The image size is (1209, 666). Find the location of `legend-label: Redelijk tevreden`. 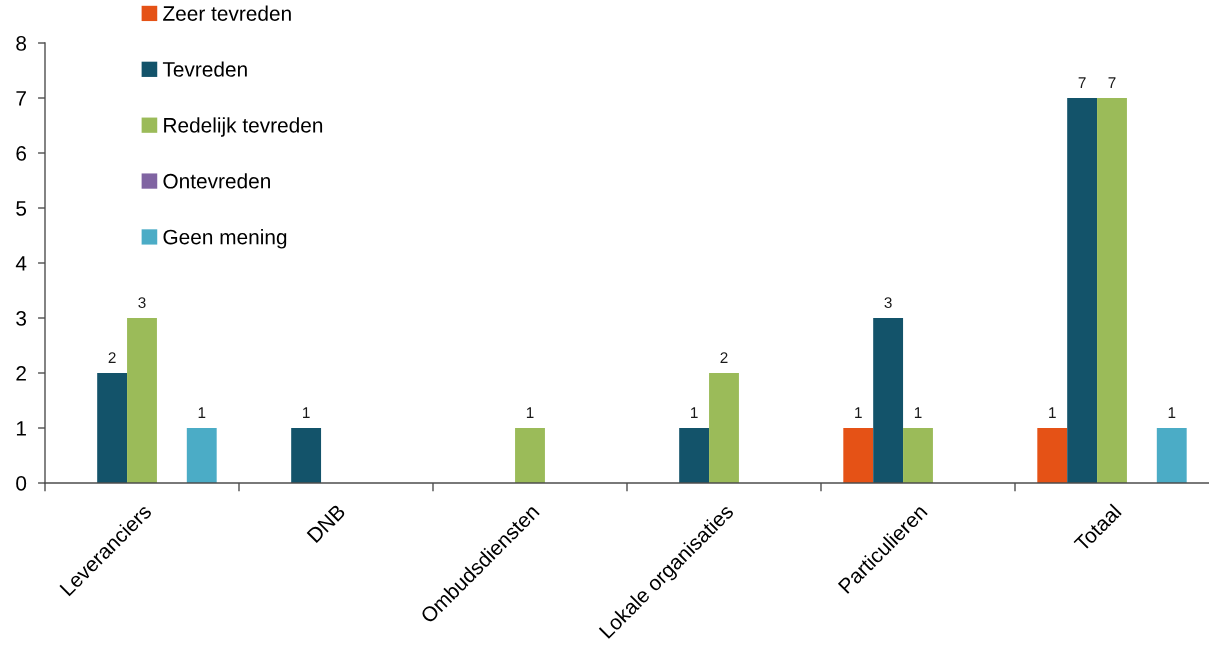

legend-label: Redelijk tevreden is located at coordinates (243, 127).